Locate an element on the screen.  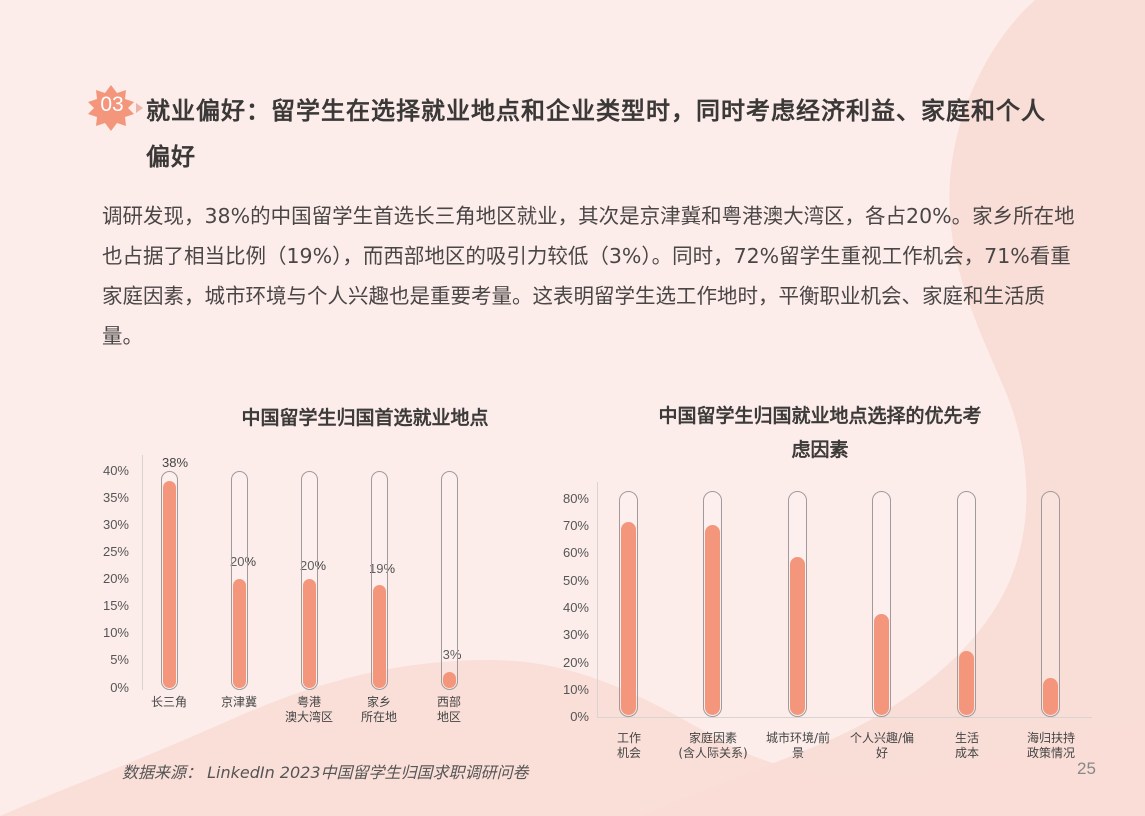
x-label: 西部 is located at coordinates (448, 702).